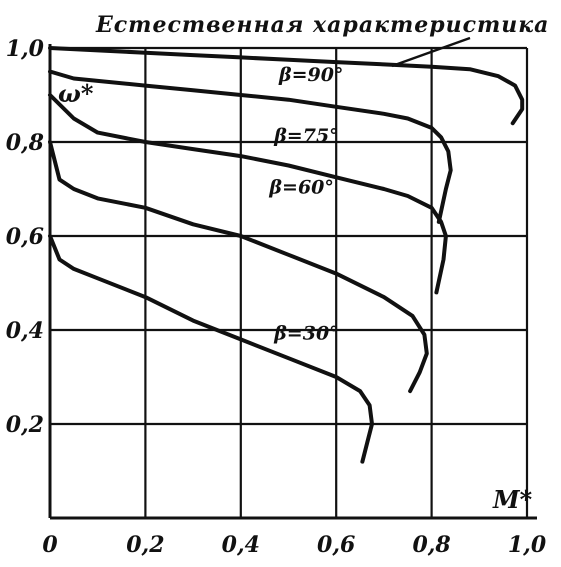 The height and width of the screenshot is (567, 561). Describe the element at coordinates (25, 143) in the screenshot. I see `y-tick-label: 0,8` at that location.